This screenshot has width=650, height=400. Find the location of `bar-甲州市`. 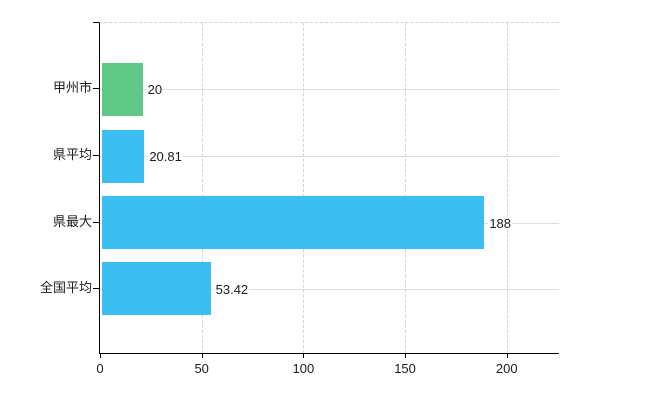

bar-甲州市 is located at coordinates (122, 89).